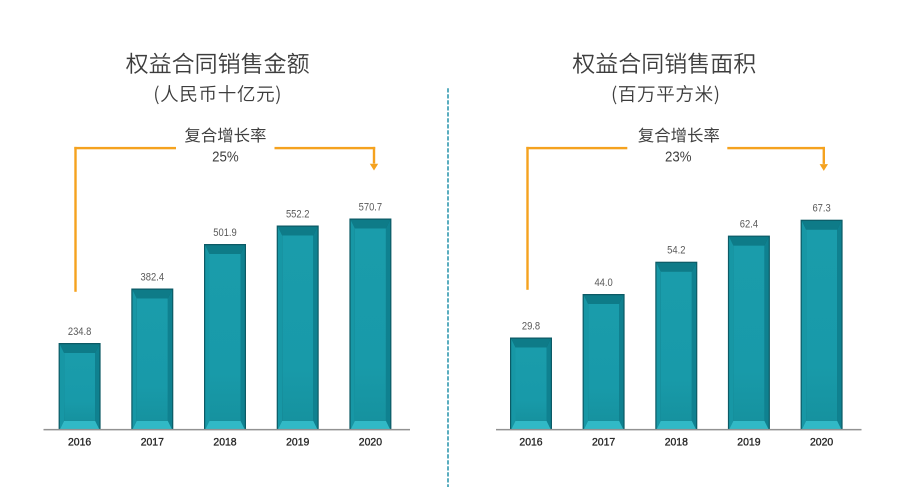  What do you see at coordinates (298, 214) in the screenshot?
I see `svg-text: 552.2` at bounding box center [298, 214].